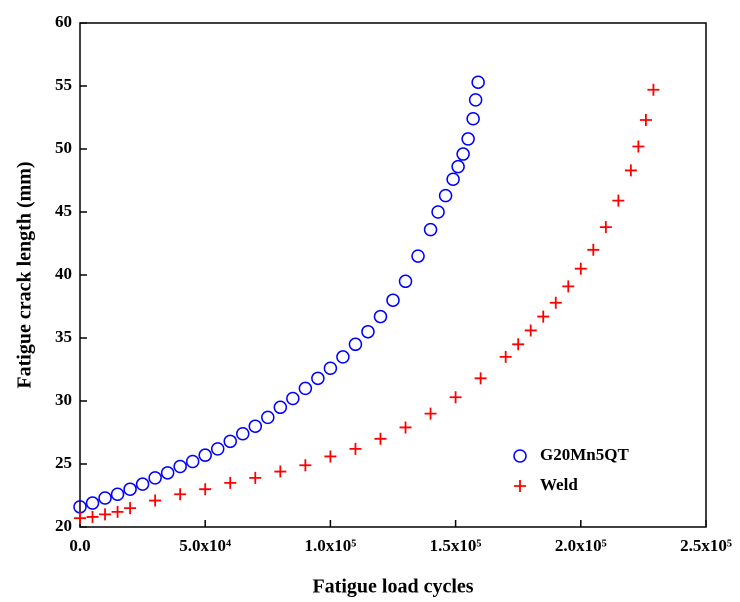  I want to click on x-tick-label: 2.0x10⁵, so click(581, 545).